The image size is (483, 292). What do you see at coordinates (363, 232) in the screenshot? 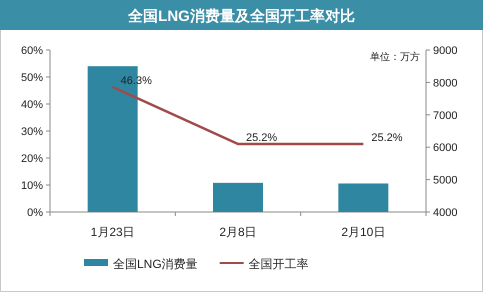
I see `x-tick-label: 2月10日` at bounding box center [363, 232].